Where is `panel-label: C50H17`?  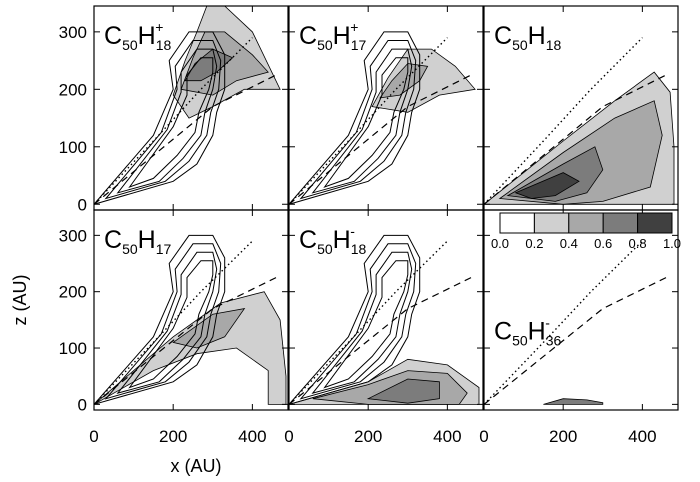
panel-label: C50H17 is located at coordinates (137, 241).